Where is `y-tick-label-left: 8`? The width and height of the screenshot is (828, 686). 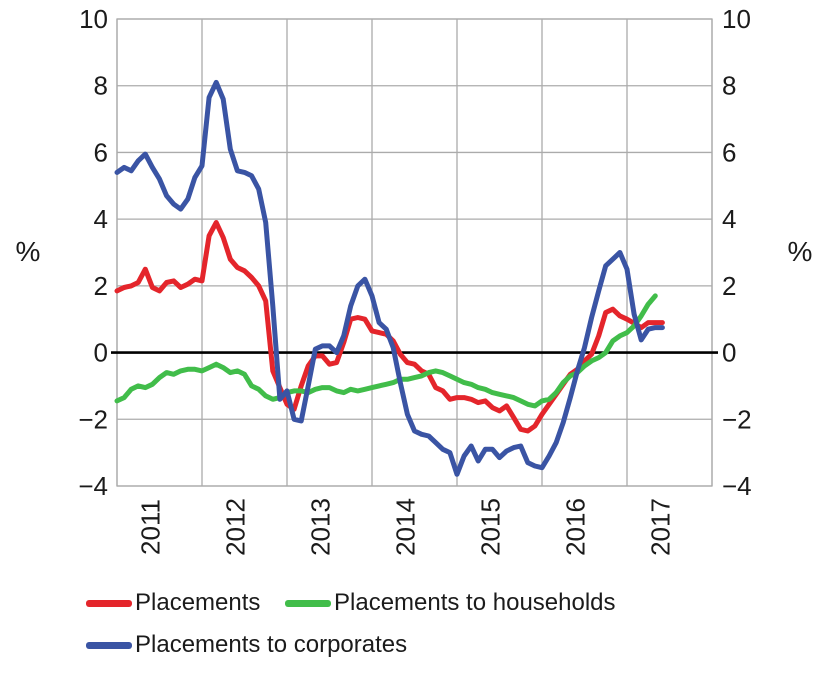
y-tick-label-left: 8 is located at coordinates (101, 86).